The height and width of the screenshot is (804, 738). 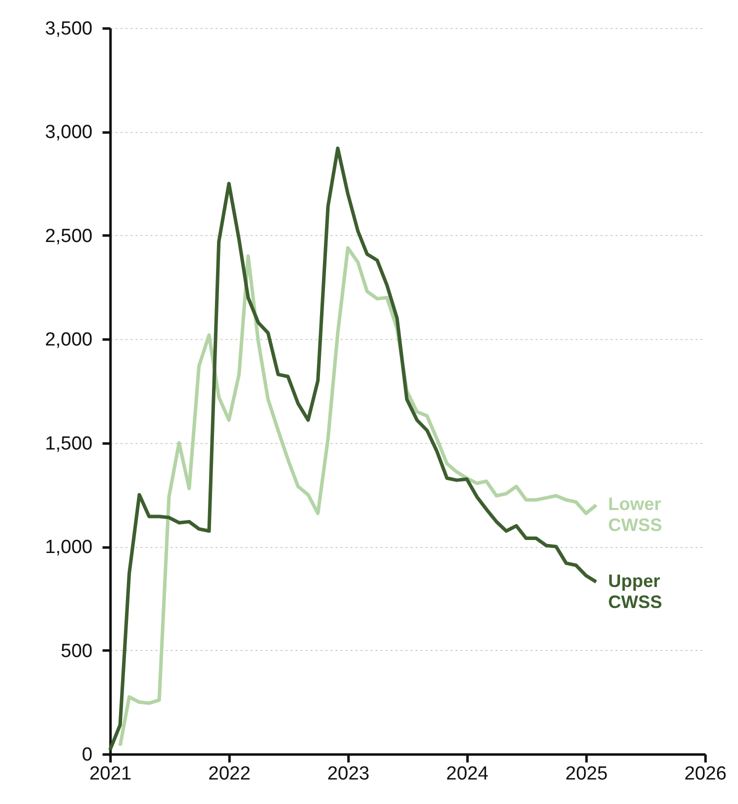 I want to click on y-tick-label: 1,500, so click(x=68, y=443).